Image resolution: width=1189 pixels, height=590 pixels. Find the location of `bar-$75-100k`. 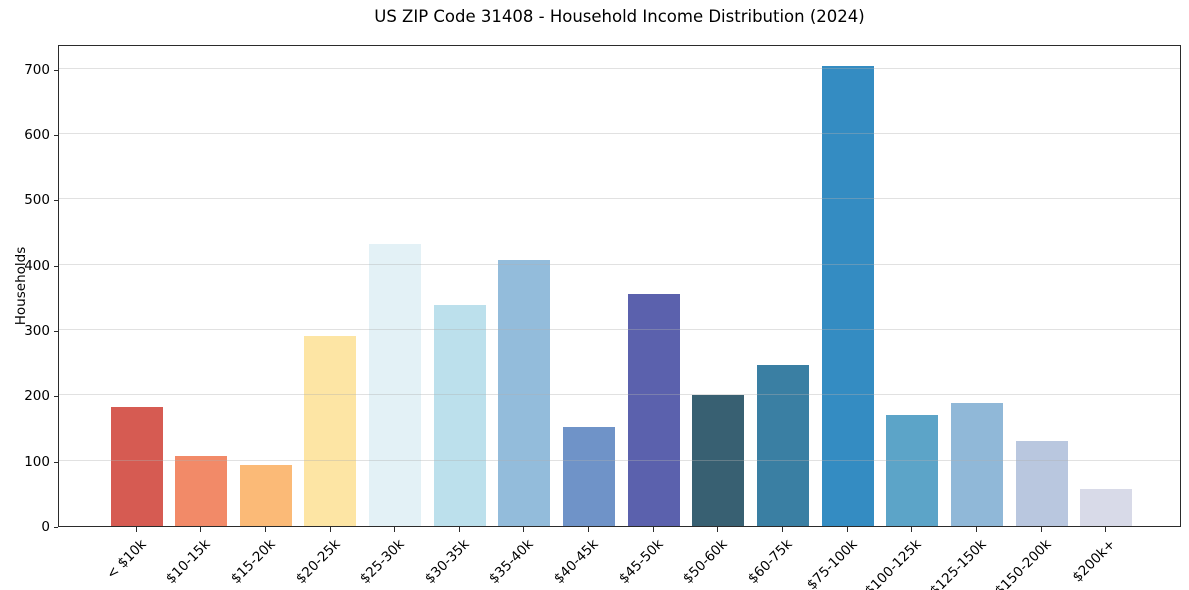

bar-$75-100k is located at coordinates (847, 295).